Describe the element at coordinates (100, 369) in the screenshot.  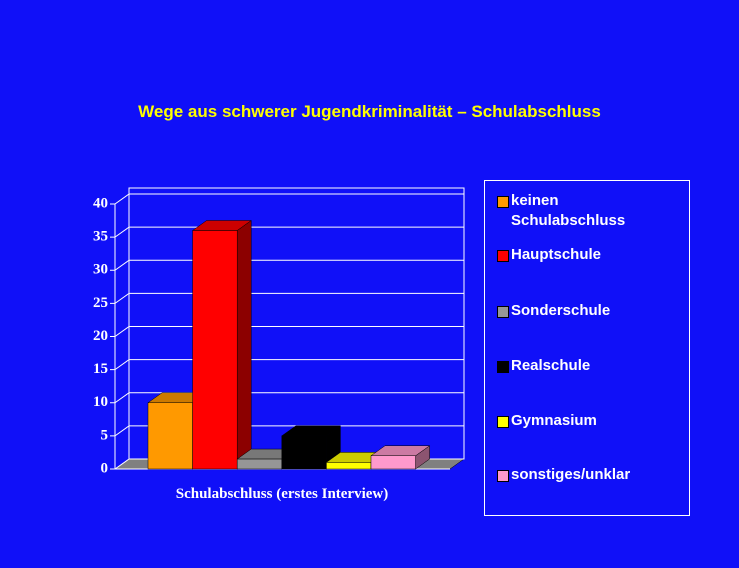
I see `y-tick-label: 15` at that location.